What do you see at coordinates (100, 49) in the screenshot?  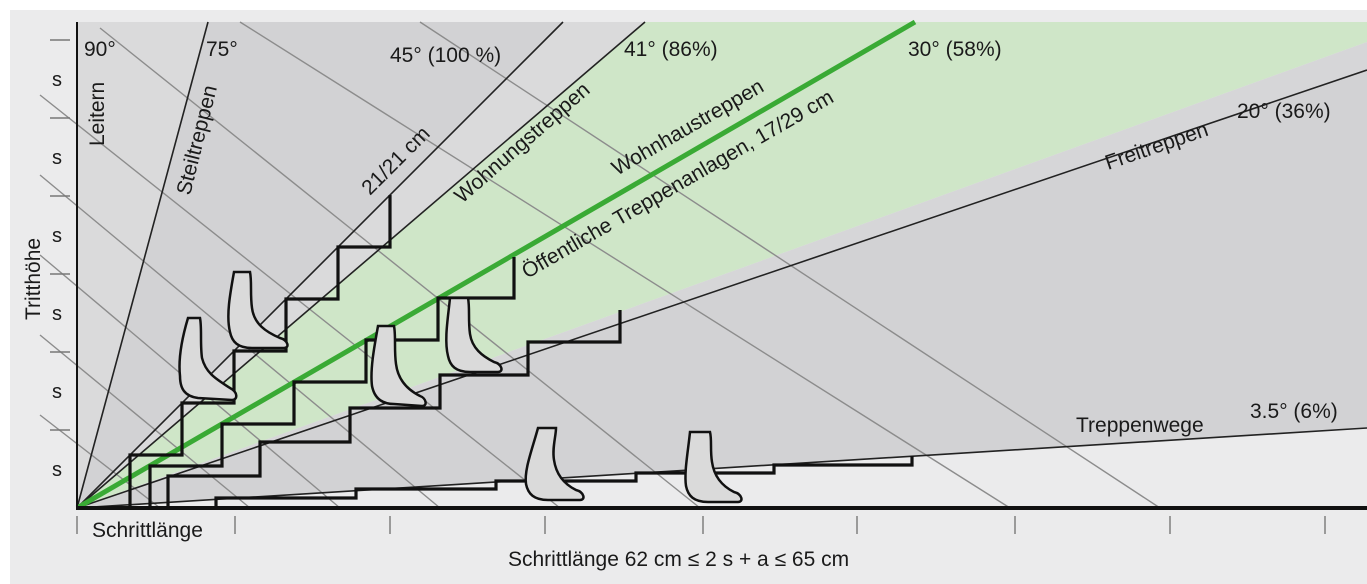 I see `angle-label-90: 90°` at bounding box center [100, 49].